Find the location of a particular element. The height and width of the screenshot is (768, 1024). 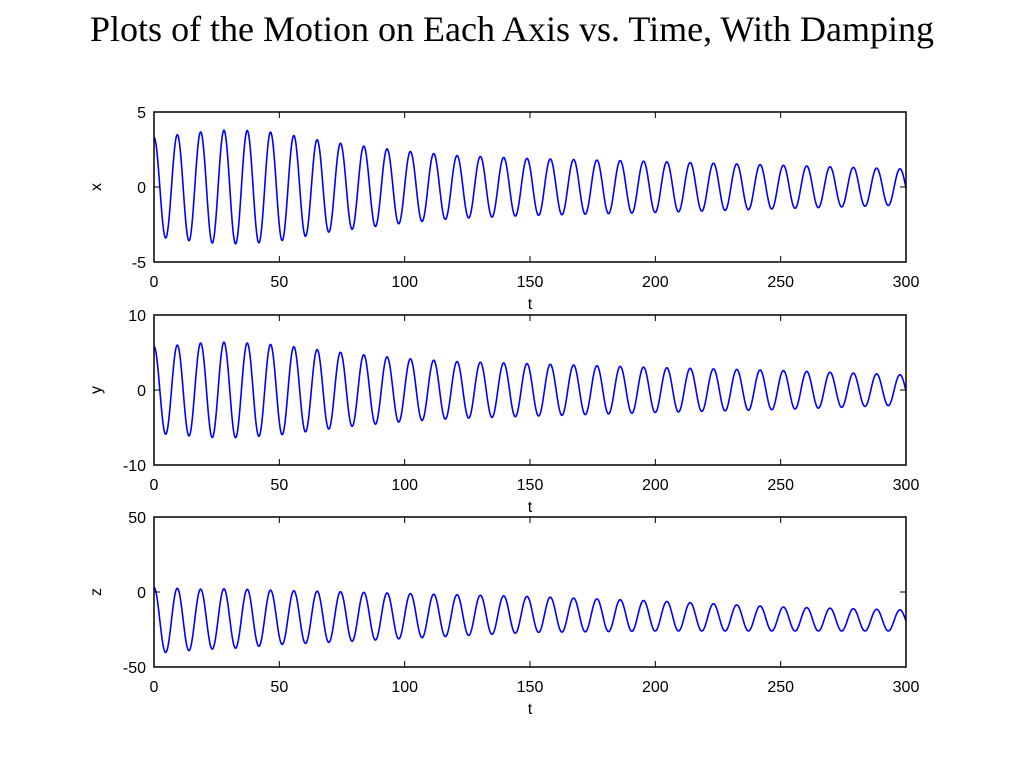

y-tick-label: 50 is located at coordinates (137, 518).